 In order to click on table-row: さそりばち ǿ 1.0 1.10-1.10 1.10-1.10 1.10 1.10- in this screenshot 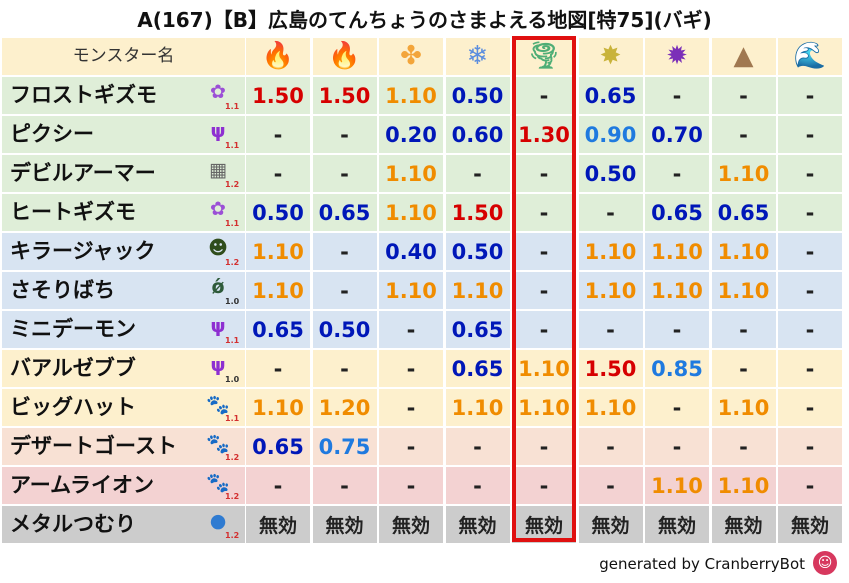, I will do `click(424, 290)`.